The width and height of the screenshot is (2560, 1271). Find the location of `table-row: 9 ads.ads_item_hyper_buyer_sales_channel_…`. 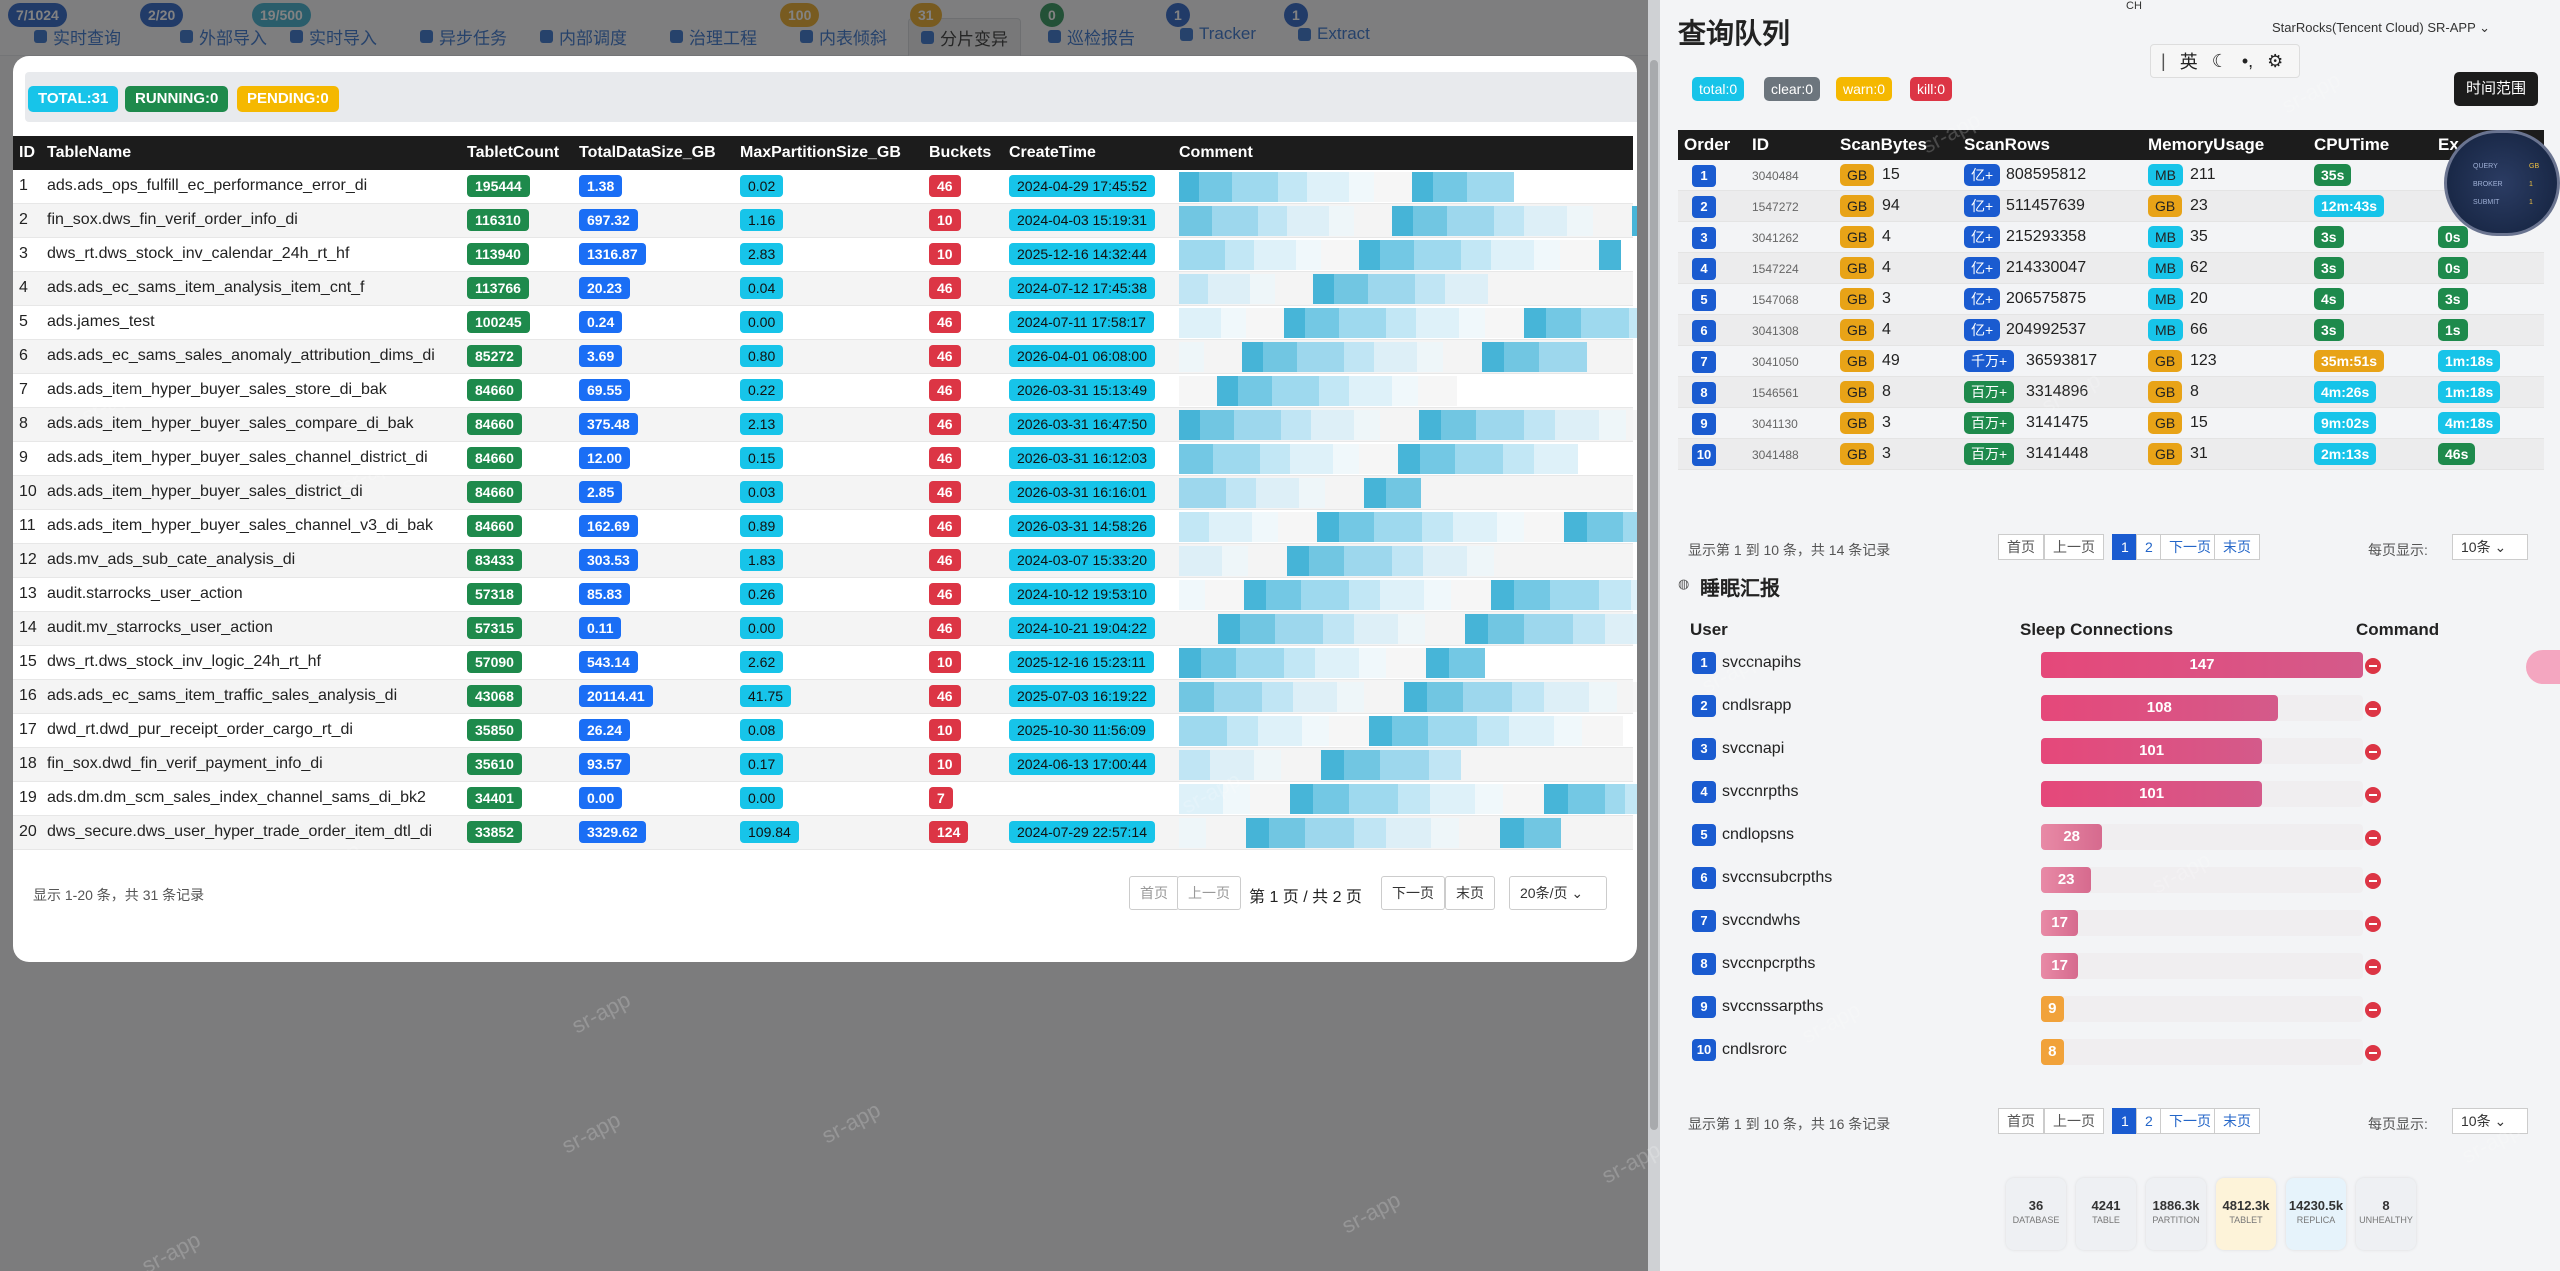

table-row: 9 ads.ads_item_hyper_buyer_sales_channel_… is located at coordinates (823, 459).